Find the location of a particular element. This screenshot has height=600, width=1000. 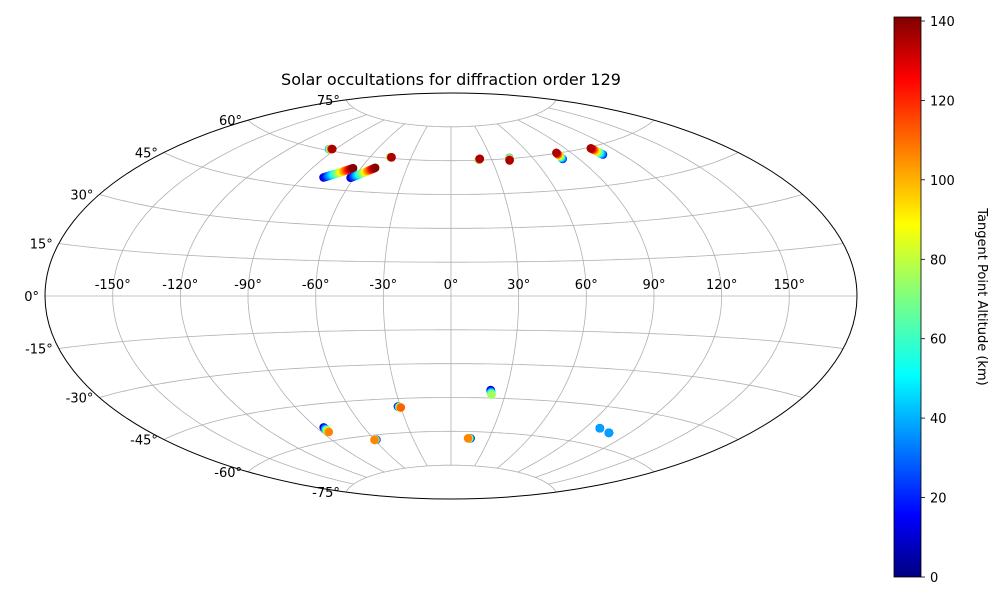

colorbar-tick-label: 60 is located at coordinates (938, 340).